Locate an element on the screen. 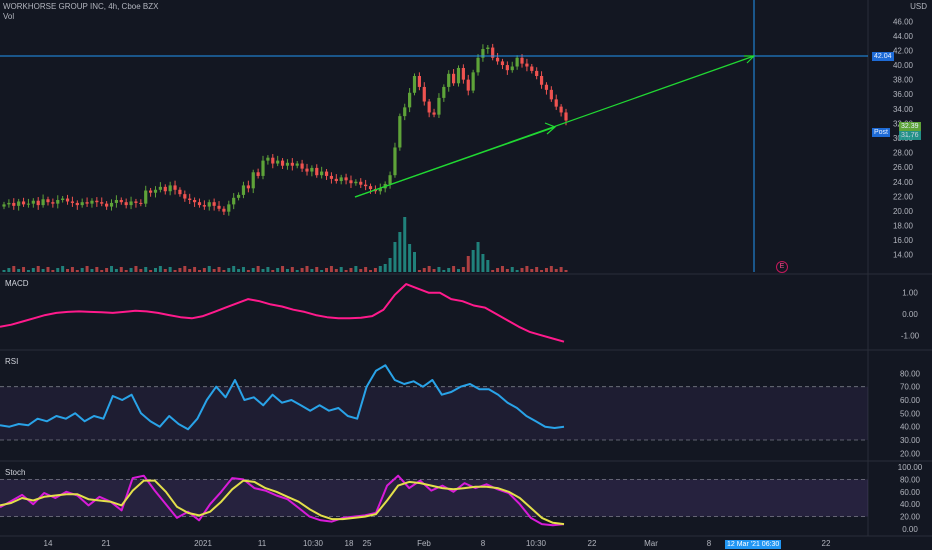  price-tick-label: 22.00 is located at coordinates (903, 196).